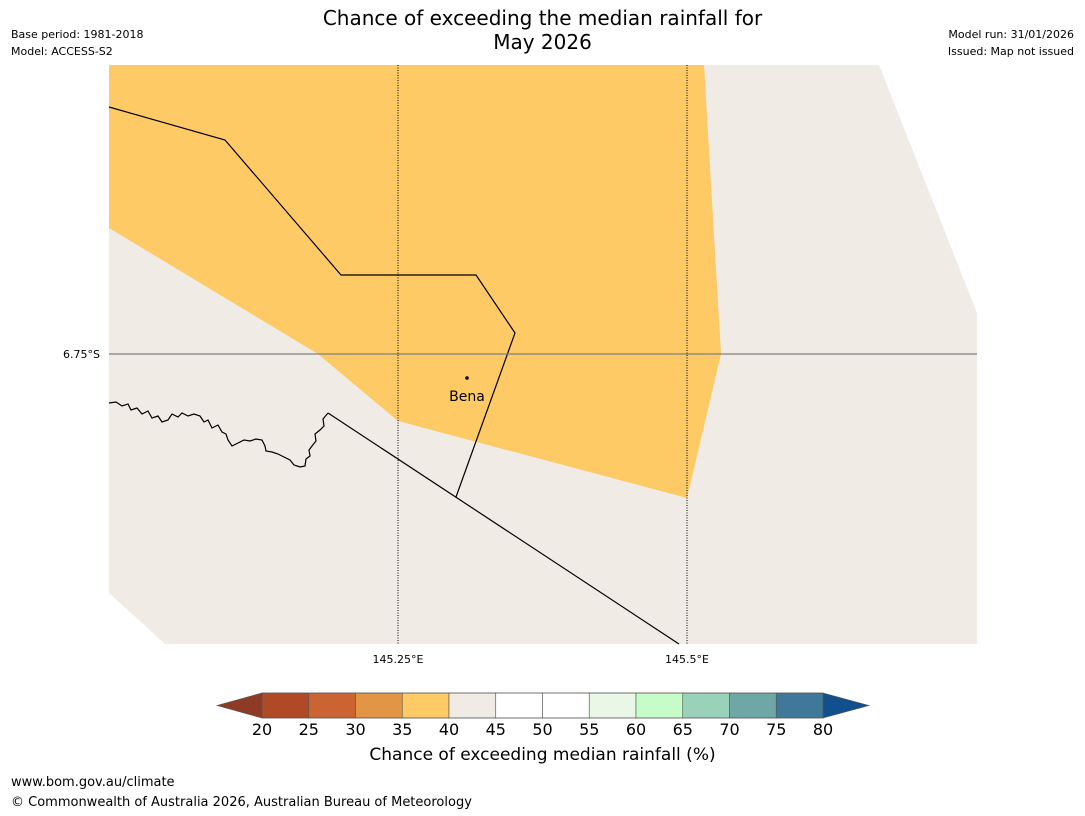 The height and width of the screenshot is (816, 1085). What do you see at coordinates (218, 434) in the screenshot?
I see `coastline` at bounding box center [218, 434].